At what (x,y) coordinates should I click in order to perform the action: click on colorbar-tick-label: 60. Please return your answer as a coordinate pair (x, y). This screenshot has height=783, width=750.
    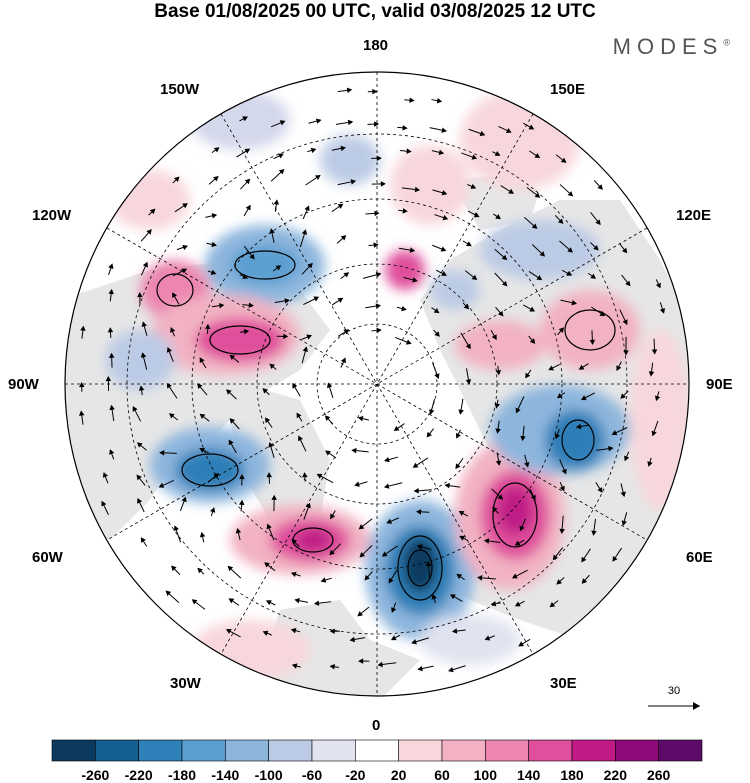
    Looking at the image, I should click on (442, 775).